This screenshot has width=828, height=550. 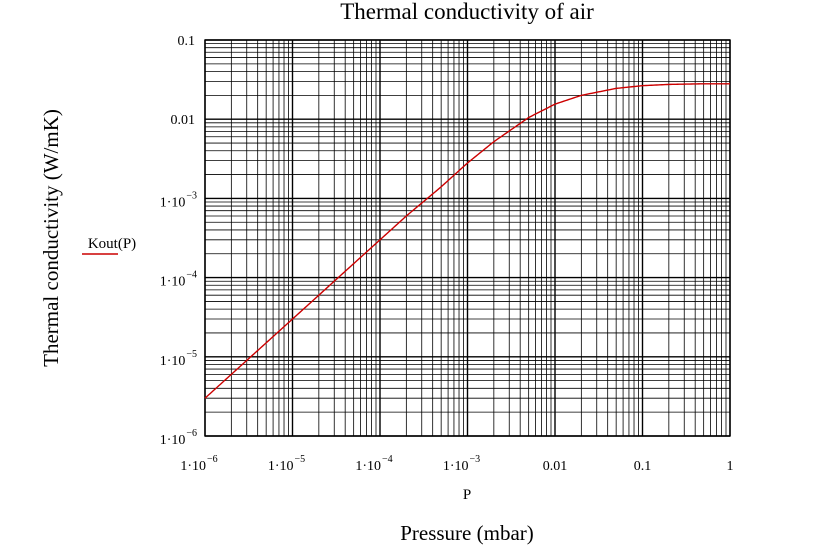 What do you see at coordinates (183, 120) in the screenshot?
I see `y-tick-label: 0.01` at bounding box center [183, 120].